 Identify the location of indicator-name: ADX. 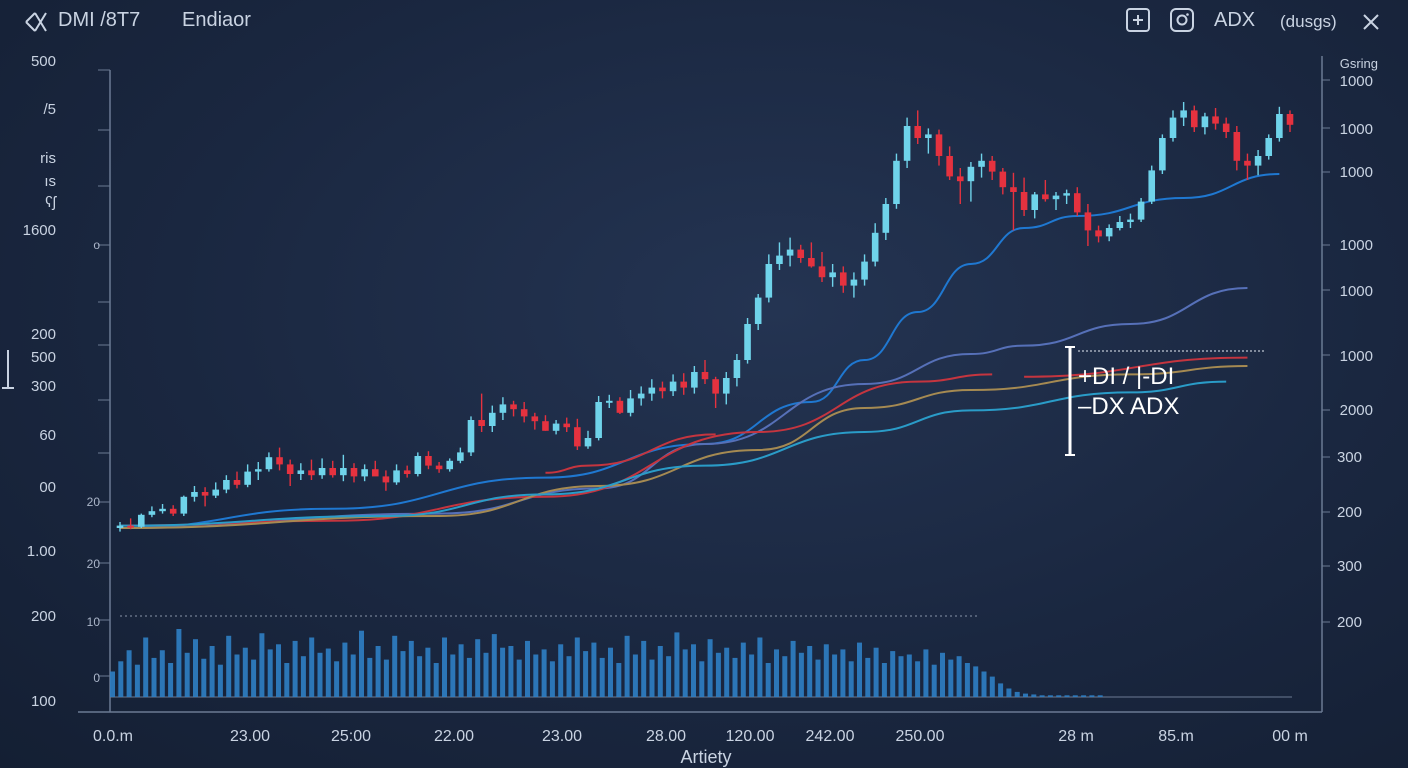
(1235, 20).